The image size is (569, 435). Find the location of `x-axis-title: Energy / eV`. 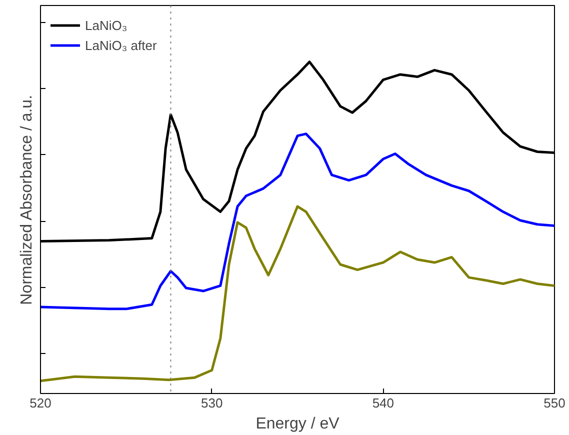

x-axis-title: Energy / eV is located at coordinates (298, 424).